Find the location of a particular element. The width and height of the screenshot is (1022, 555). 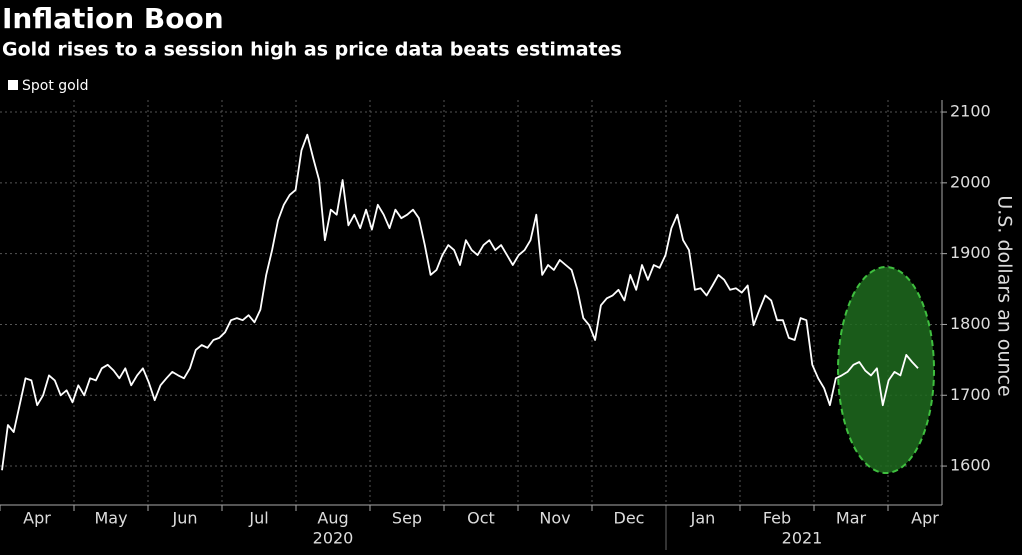

highlight-ellipse is located at coordinates (886, 370).